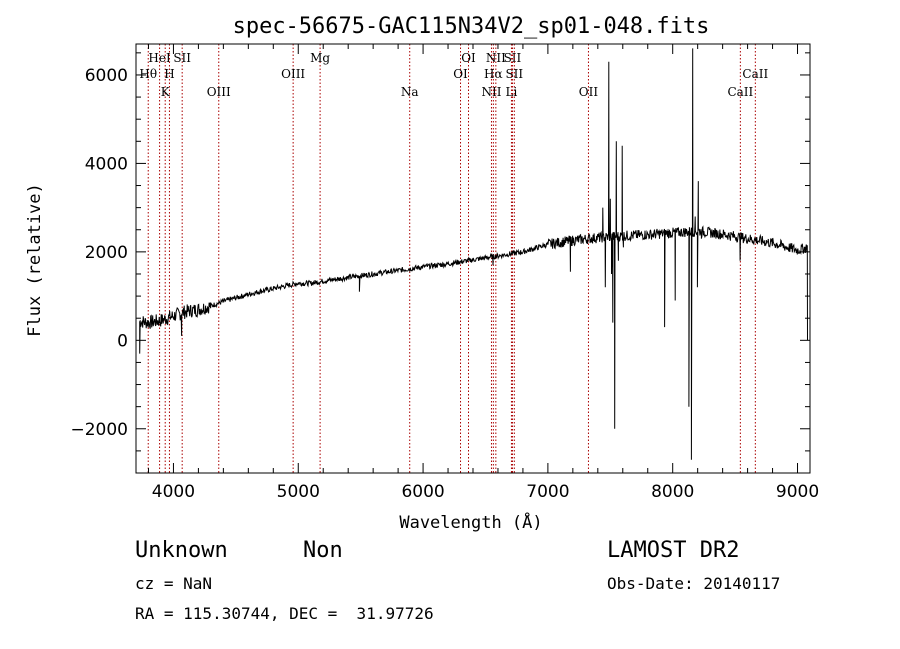 This screenshot has height=649, width=900. Describe the element at coordinates (166, 92) in the screenshot. I see `line-label: K` at that location.